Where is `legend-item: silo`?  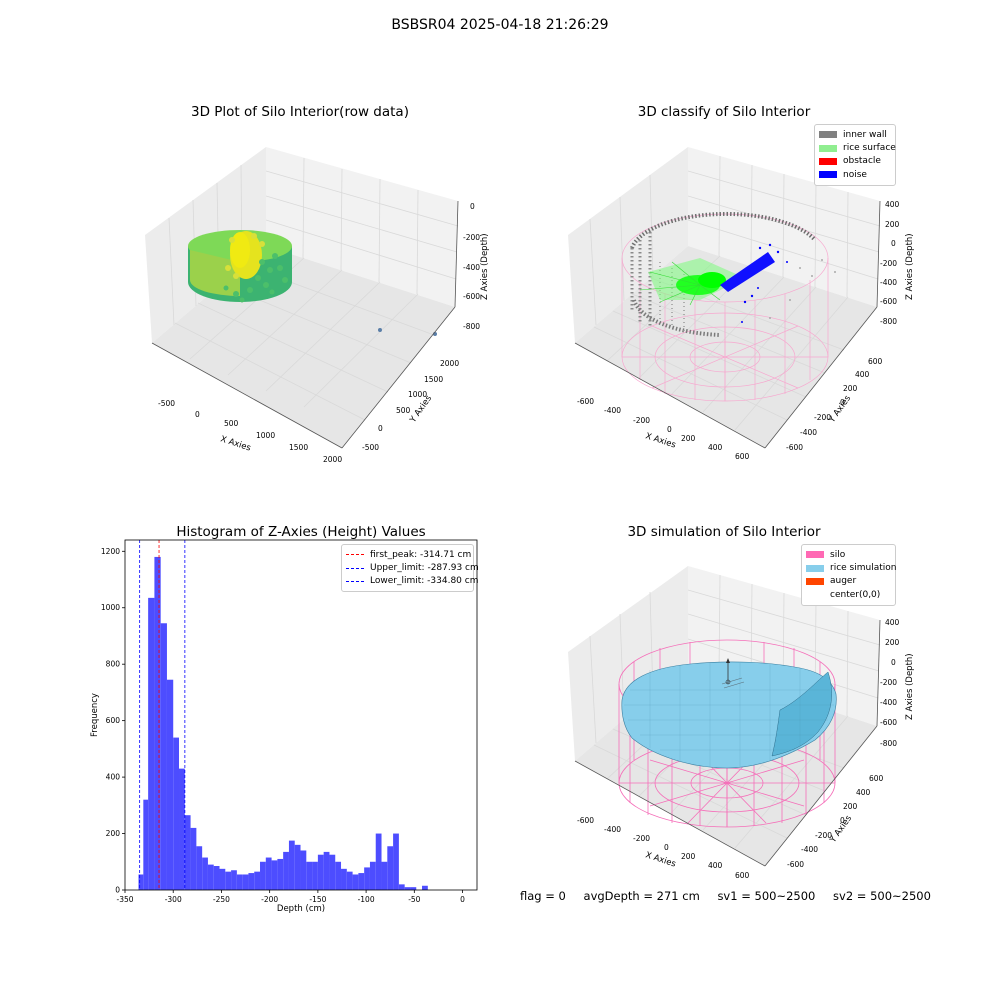
legend-item: silo is located at coordinates (848, 554).